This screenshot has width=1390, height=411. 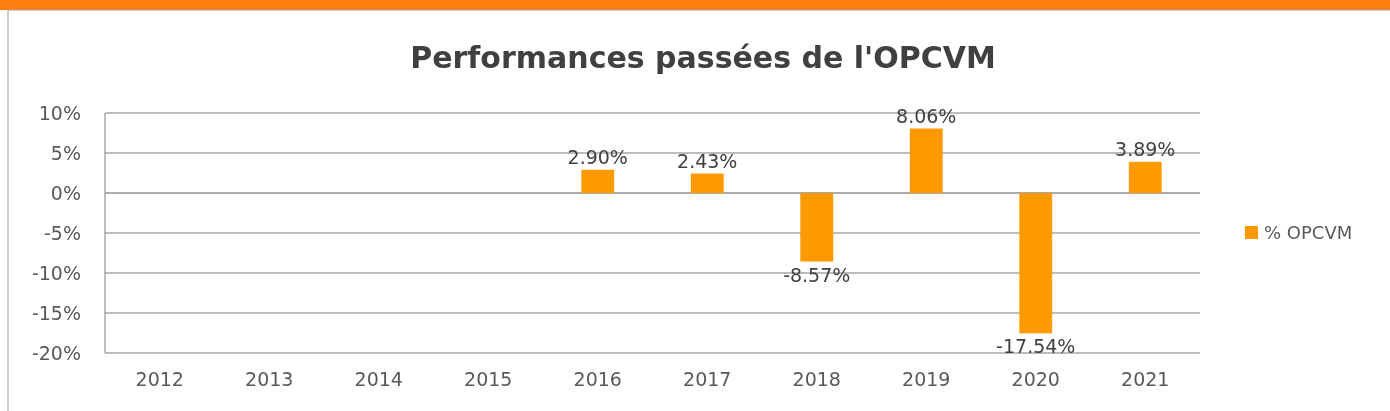 What do you see at coordinates (707, 379) in the screenshot?
I see `x-tick-label: 2017` at bounding box center [707, 379].